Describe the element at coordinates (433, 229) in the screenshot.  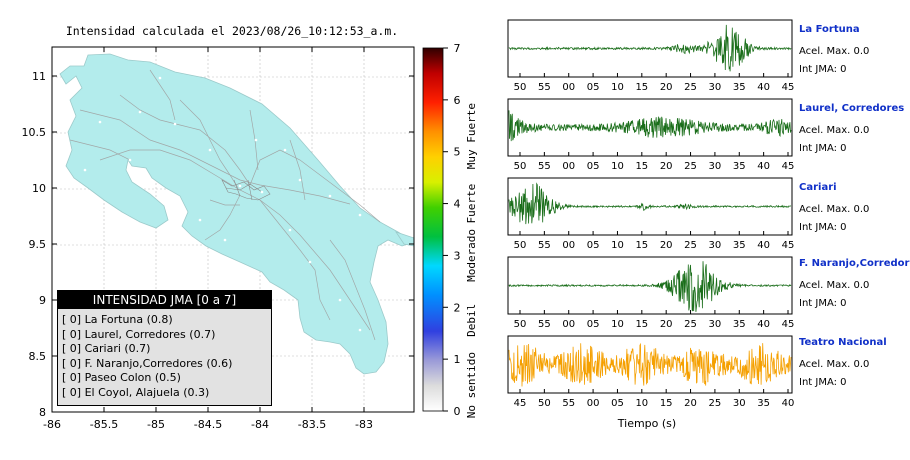
I see `colorbar` at that location.